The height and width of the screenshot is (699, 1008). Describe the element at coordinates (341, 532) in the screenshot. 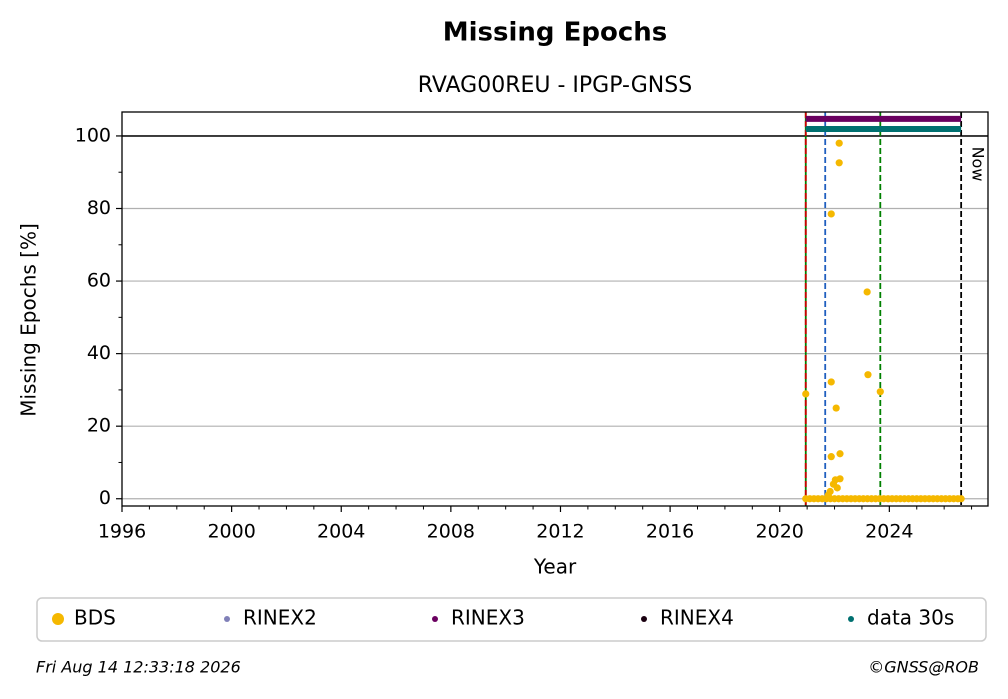

I see `x-tick-label: 2004` at that location.